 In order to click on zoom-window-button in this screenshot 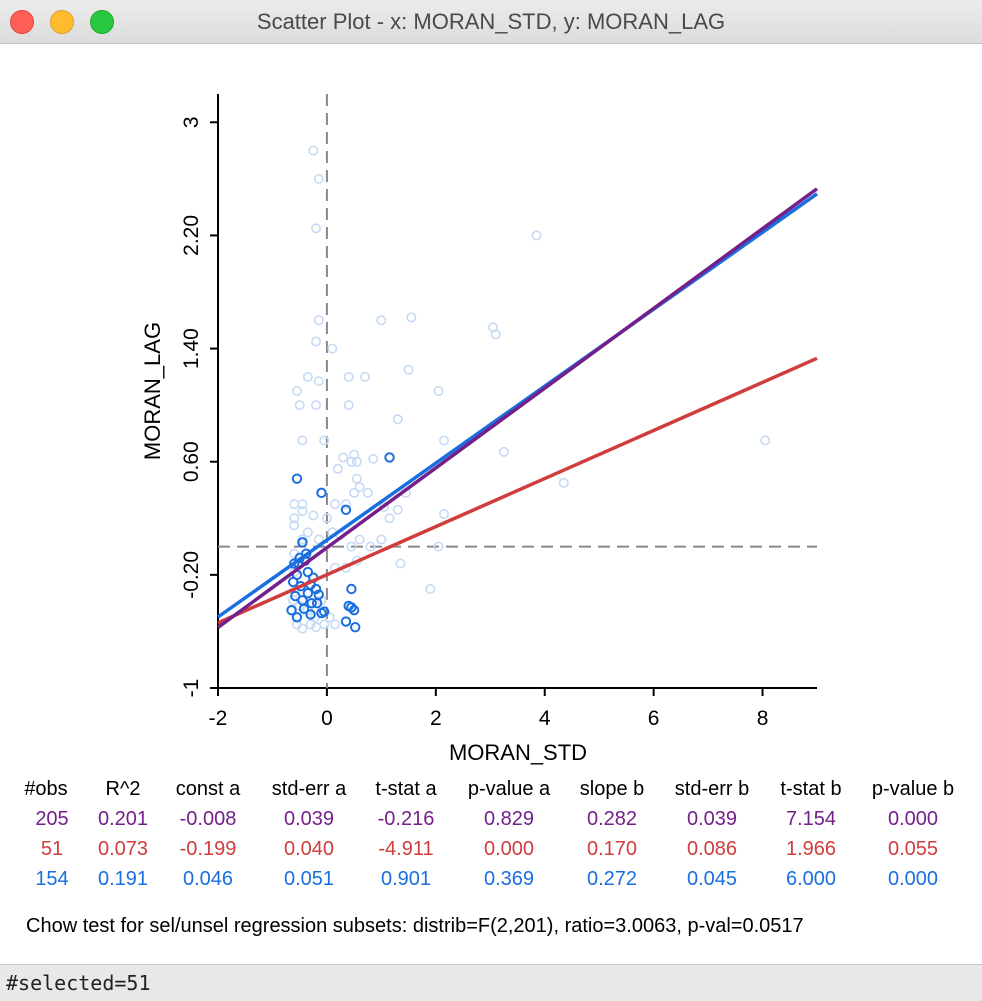, I will do `click(102, 22)`.